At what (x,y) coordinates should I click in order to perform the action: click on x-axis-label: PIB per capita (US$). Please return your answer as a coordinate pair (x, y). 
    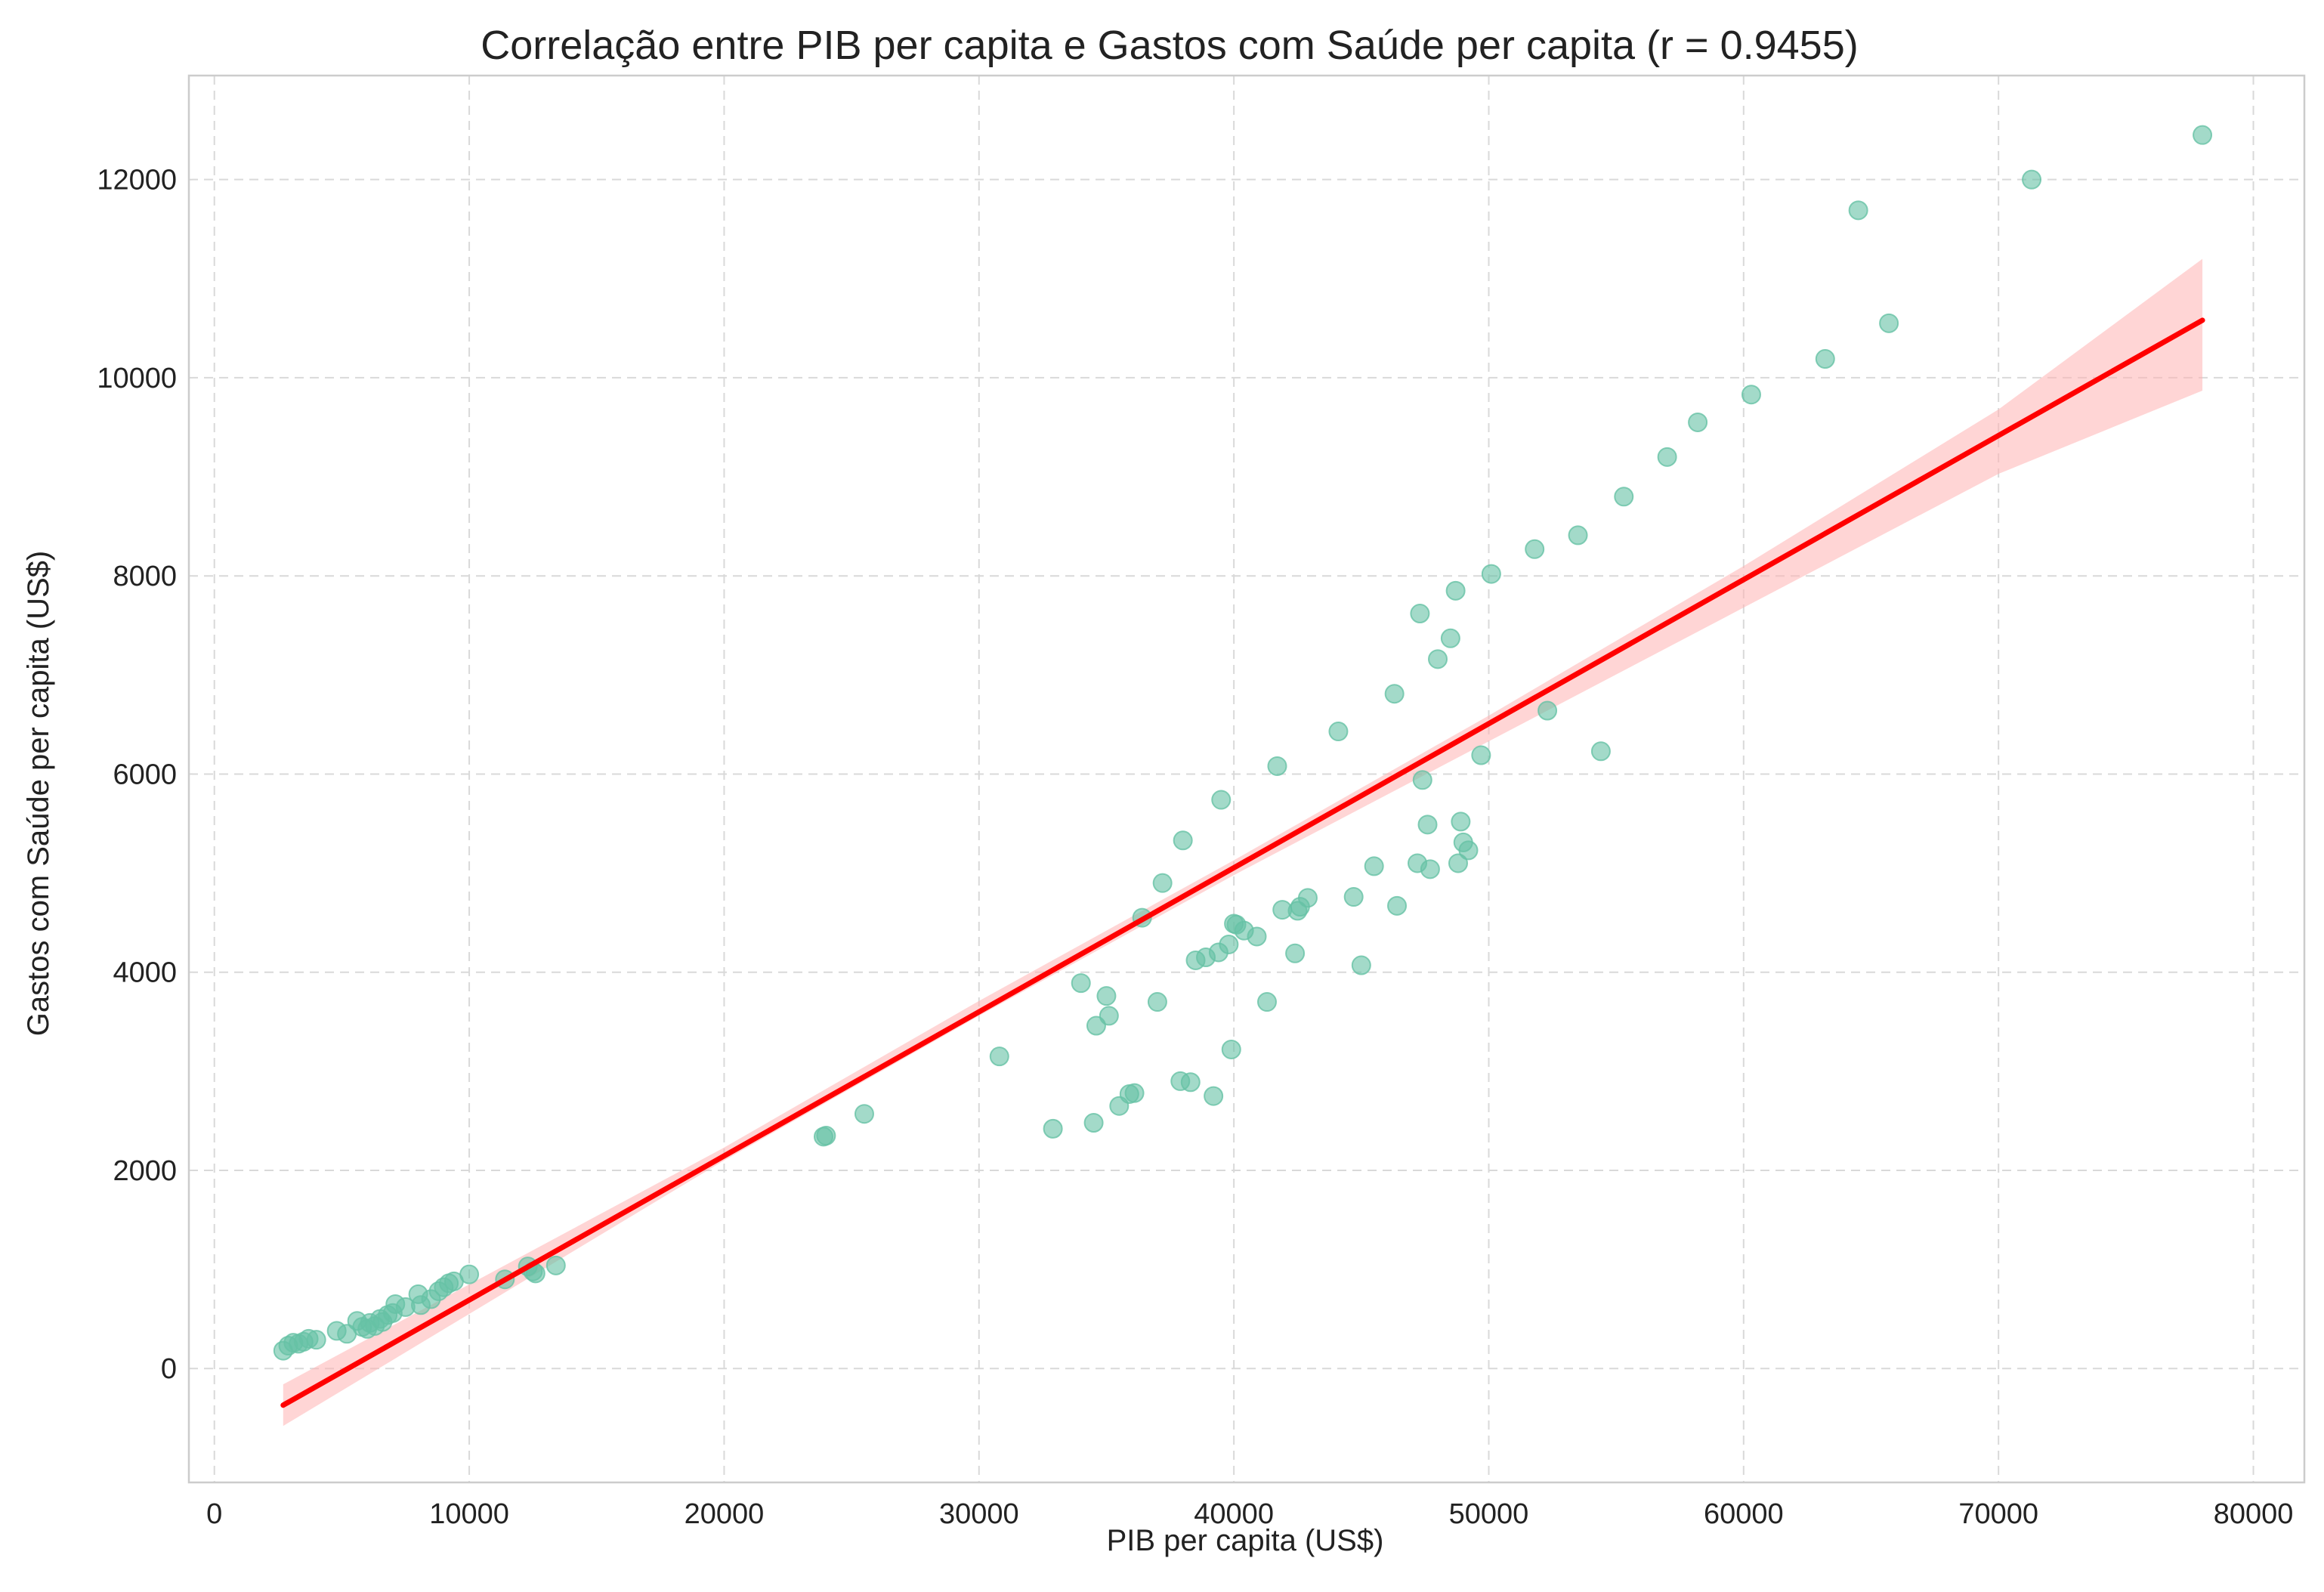
    Looking at the image, I should click on (1245, 1540).